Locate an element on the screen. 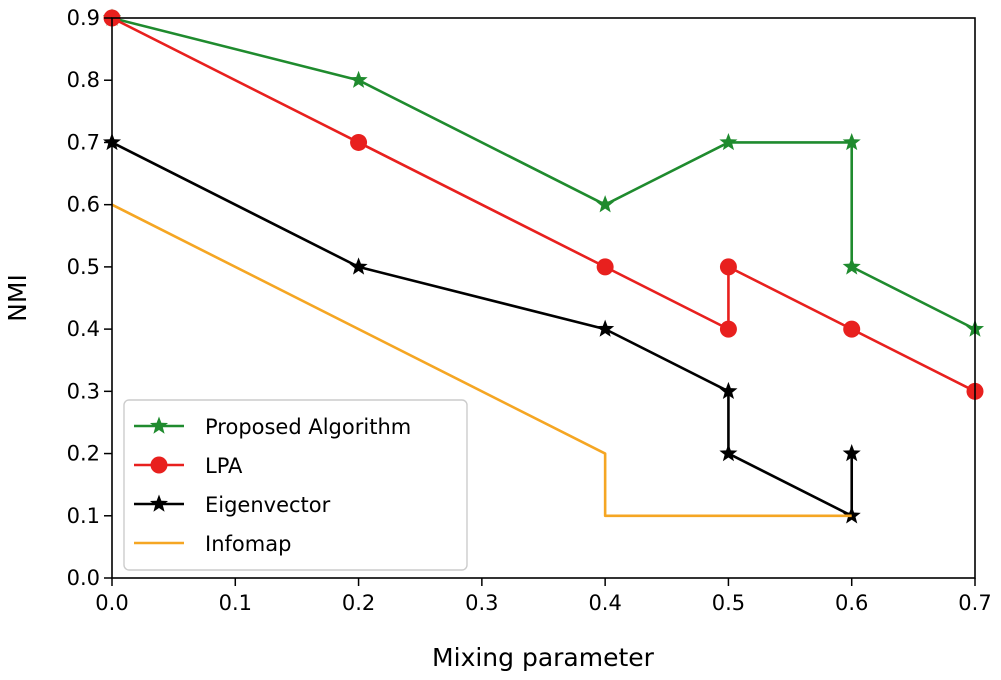 Image resolution: width=1001 pixels, height=680 pixels. y-tick-label-2: 0.2 is located at coordinates (83, 454).